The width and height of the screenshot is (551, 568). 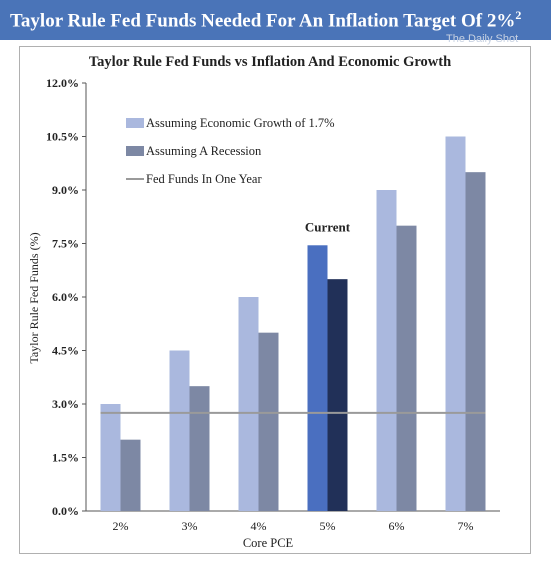 I want to click on y-axis-label: Taylor Rule Fed Funds (%), so click(x=34, y=297).